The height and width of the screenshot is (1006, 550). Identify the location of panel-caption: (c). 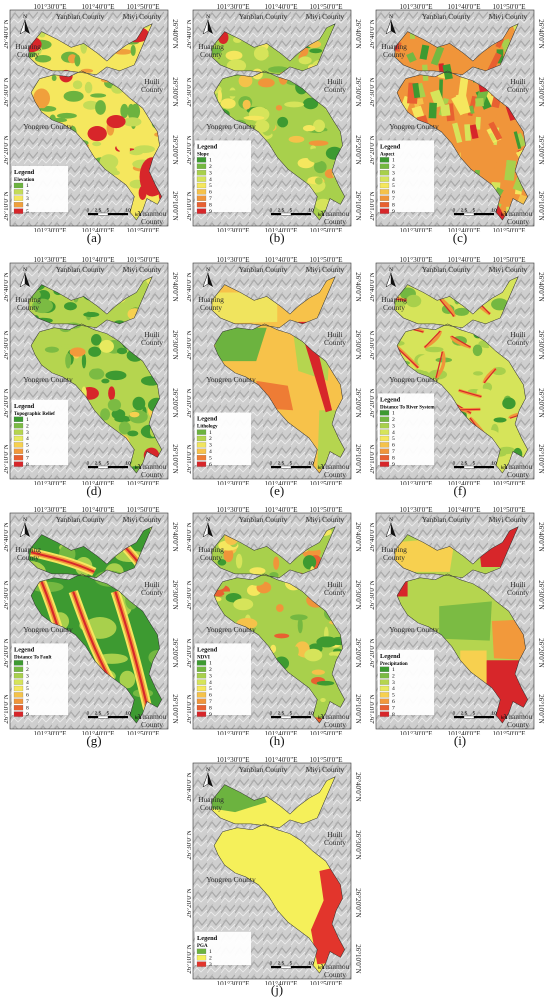
(460, 237).